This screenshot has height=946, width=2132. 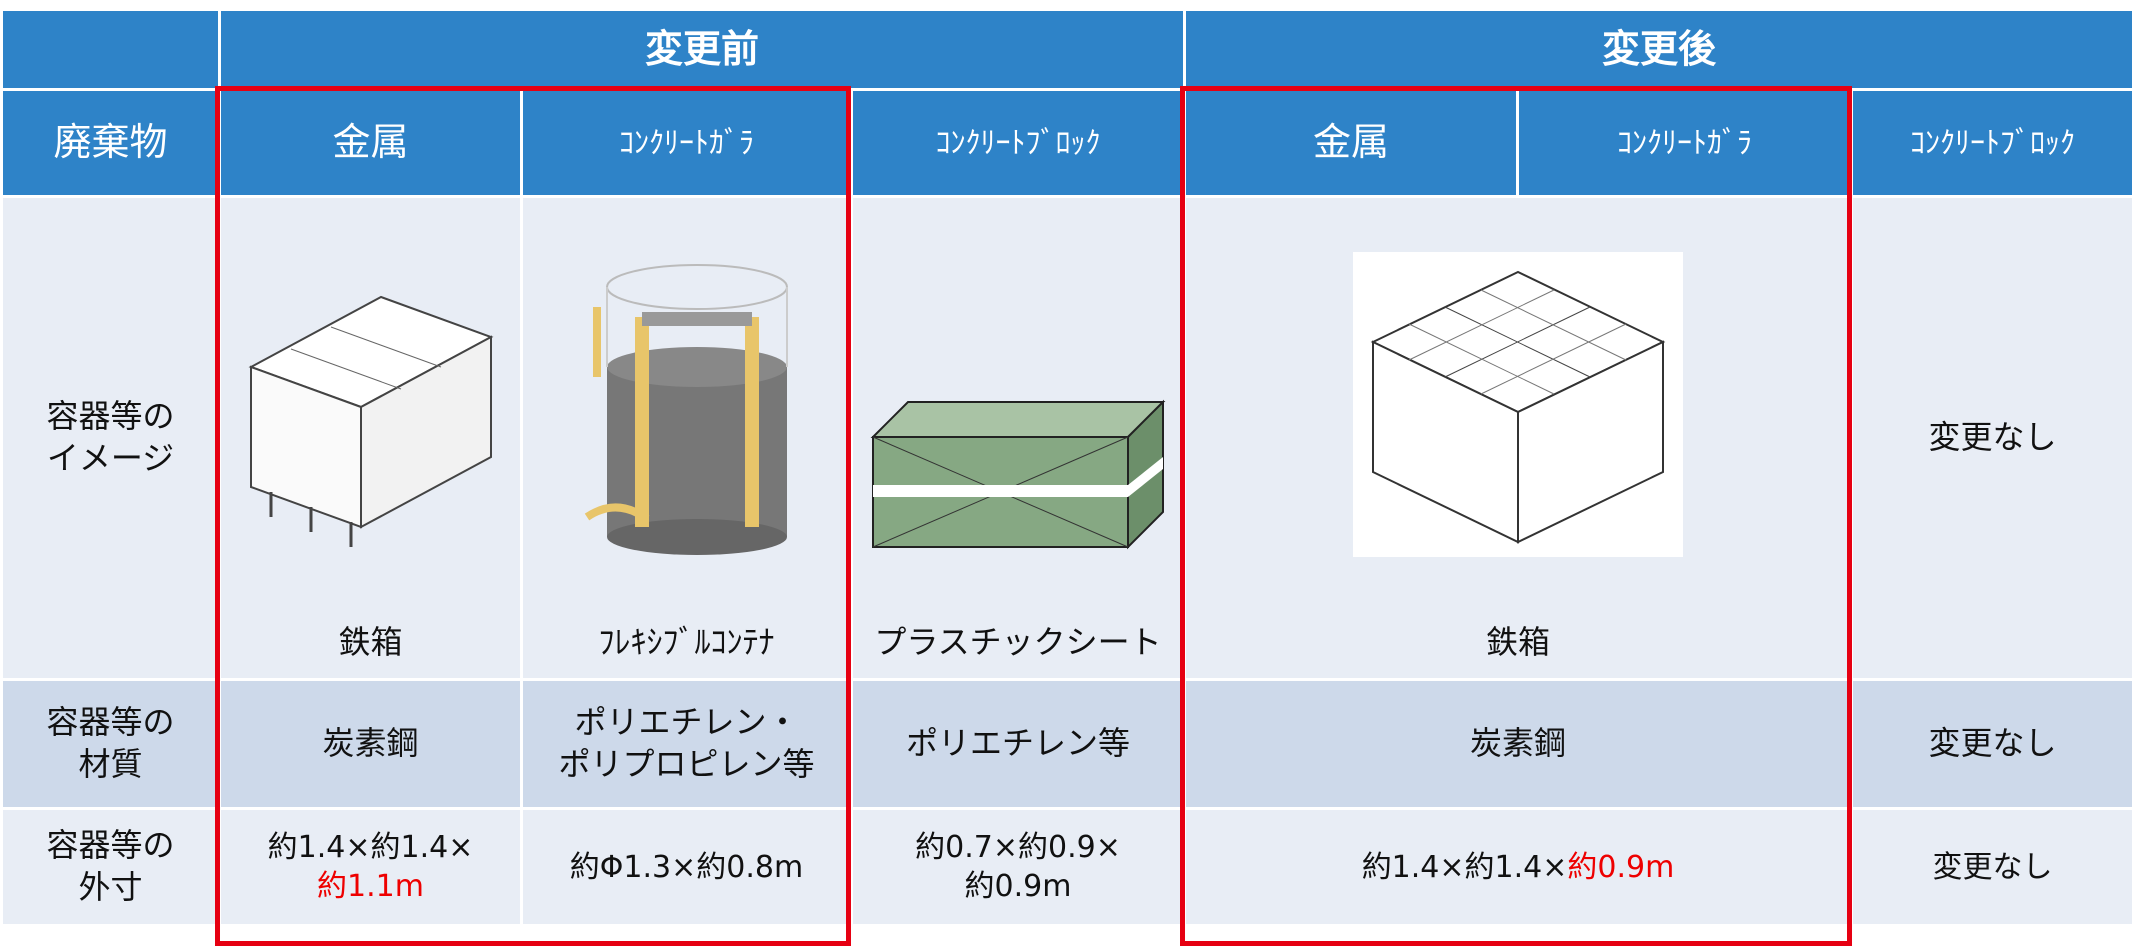 What do you see at coordinates (111, 438) in the screenshot?
I see `row-label: 容器等の イメージ` at bounding box center [111, 438].